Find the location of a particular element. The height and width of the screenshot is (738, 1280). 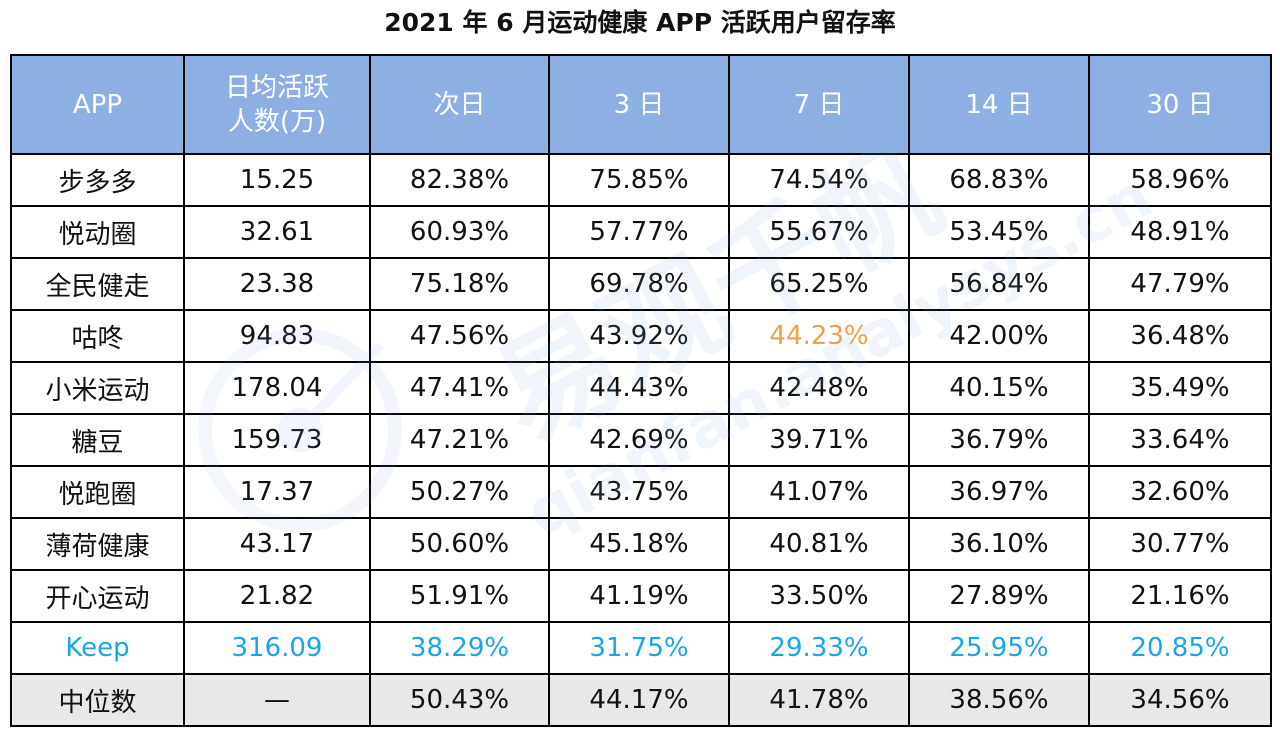

table-row: 悦跑圈 17.37 50.27% 43.75% 41.07% 36.97% 32.60% is located at coordinates (641, 492).